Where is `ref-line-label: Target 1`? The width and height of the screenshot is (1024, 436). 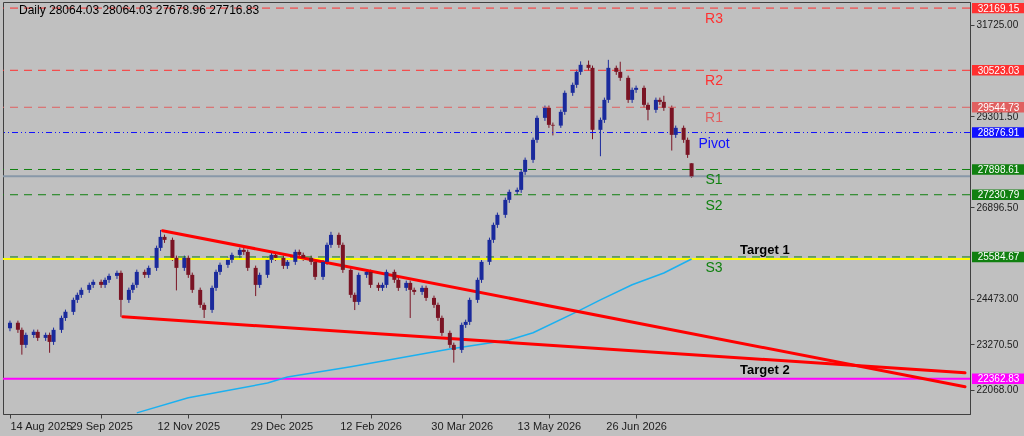
ref-line-label: Target 1 is located at coordinates (765, 250).